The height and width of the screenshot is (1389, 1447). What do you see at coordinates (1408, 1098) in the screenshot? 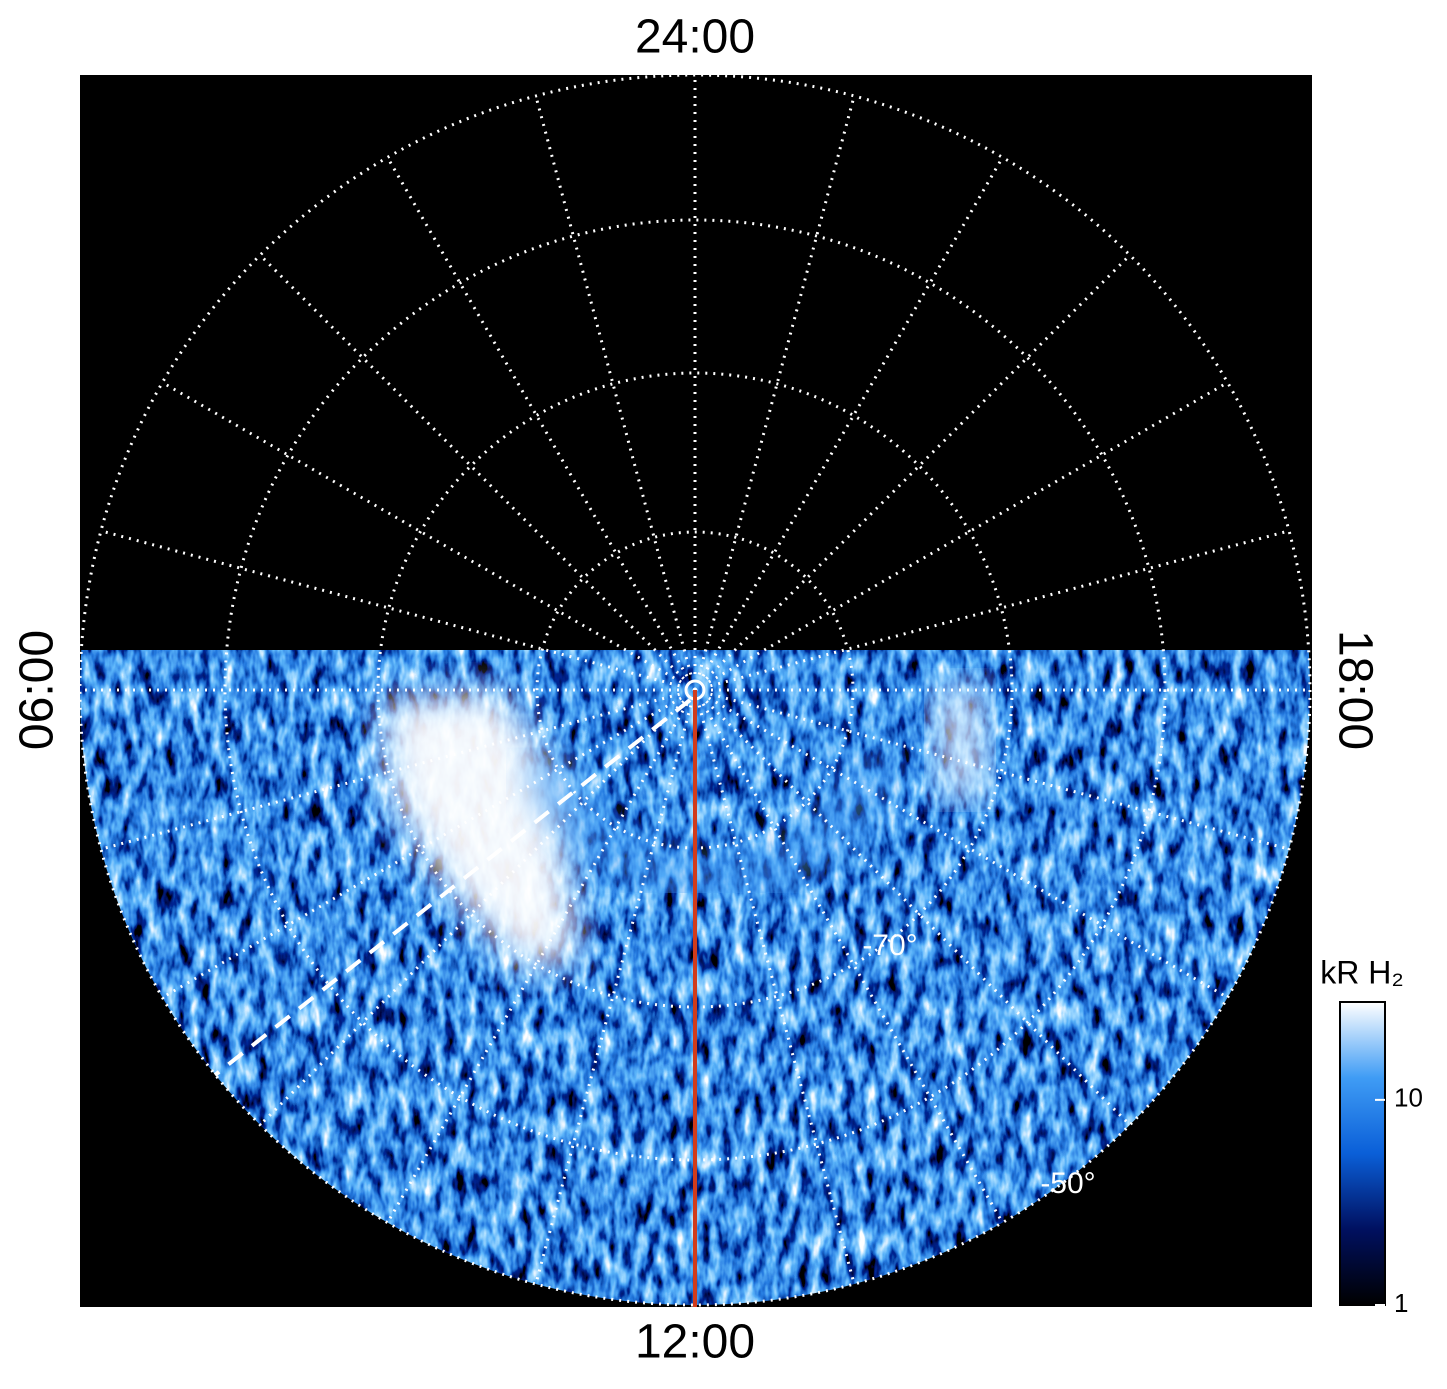
I see `colorbar-tick-label: 10` at bounding box center [1408, 1098].